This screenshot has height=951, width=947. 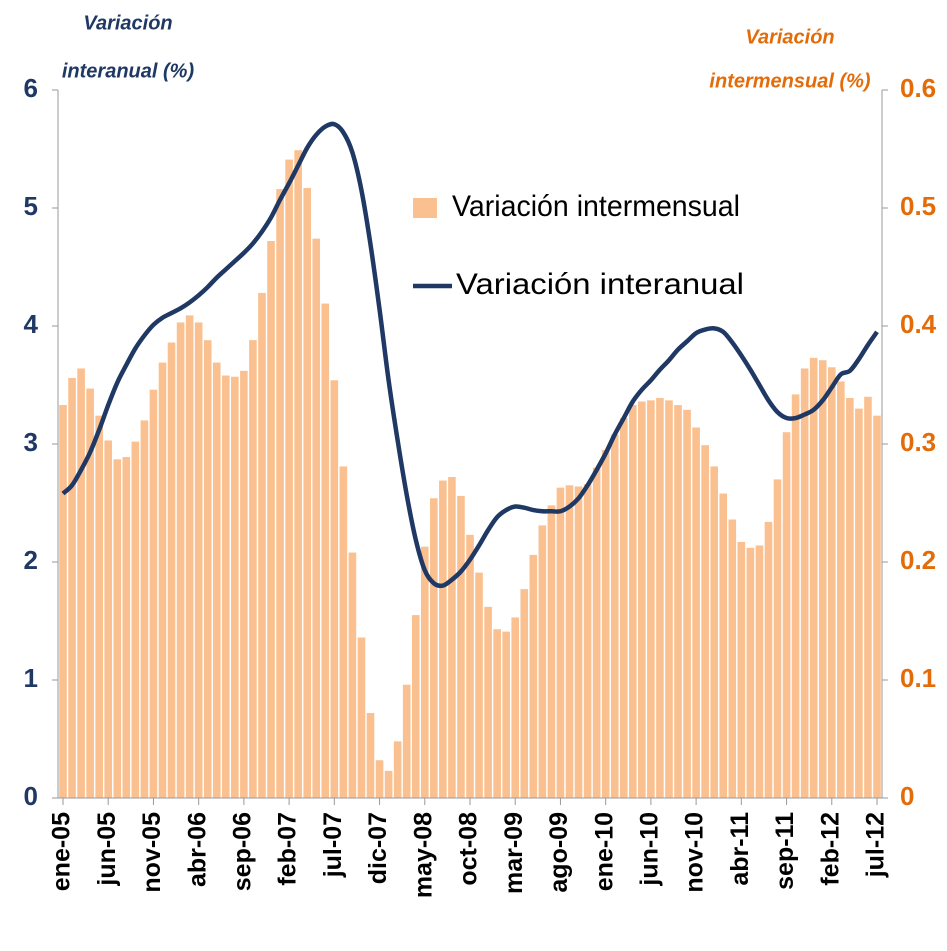 I want to click on y2-tick-label: 0.2, so click(x=918, y=560).